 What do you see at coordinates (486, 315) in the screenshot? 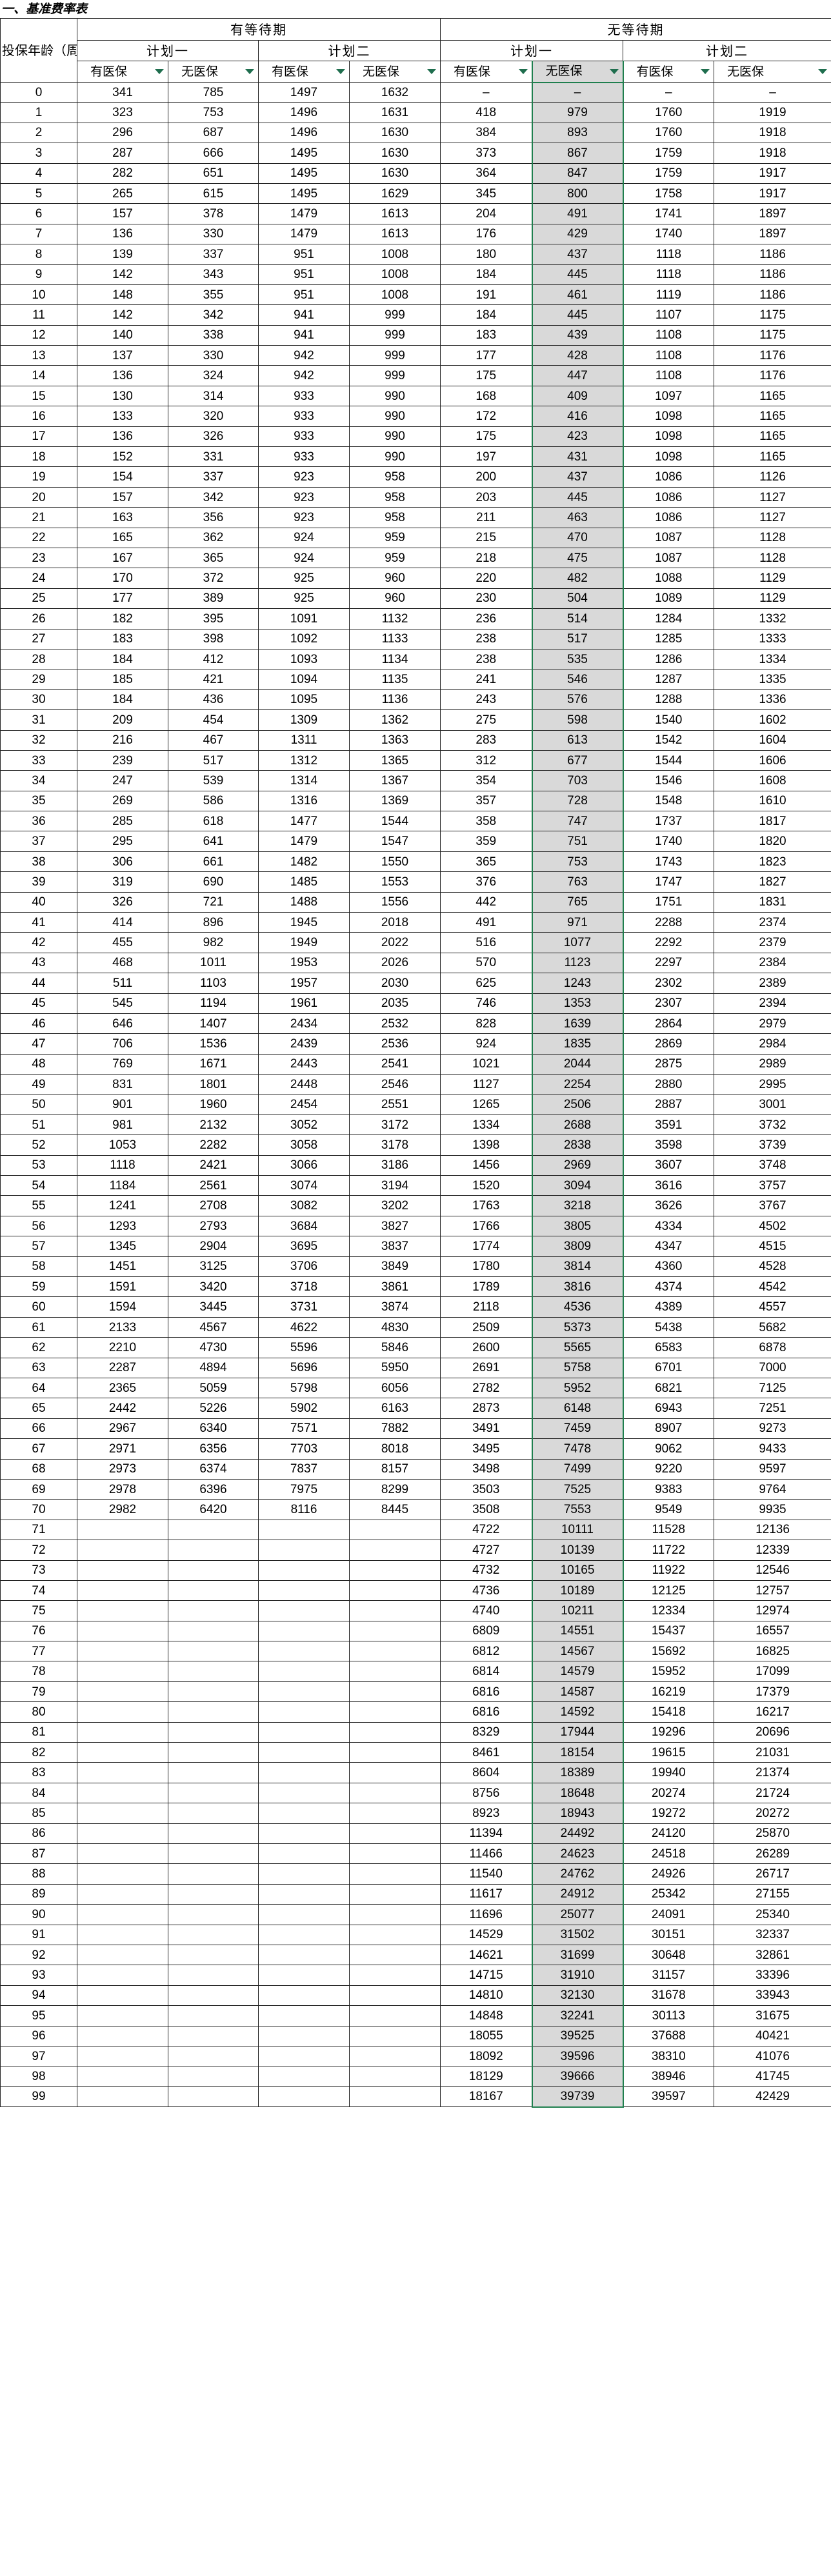
I see `rate-cell: 184` at bounding box center [486, 315].